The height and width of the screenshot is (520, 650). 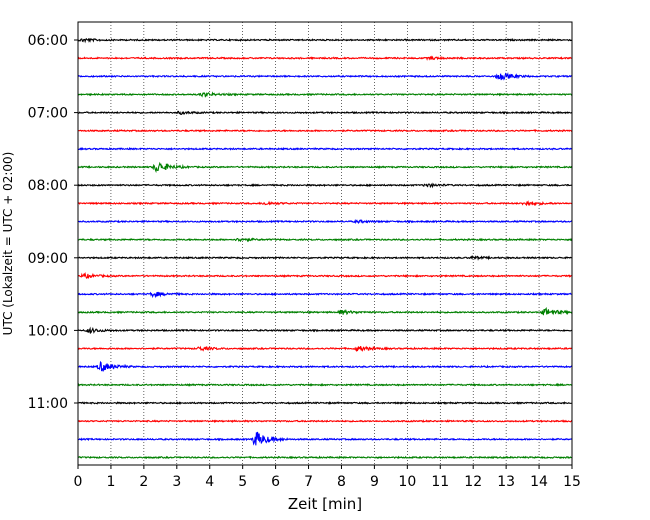 What do you see at coordinates (110, 482) in the screenshot?
I see `x-tick-label: 1` at bounding box center [110, 482].